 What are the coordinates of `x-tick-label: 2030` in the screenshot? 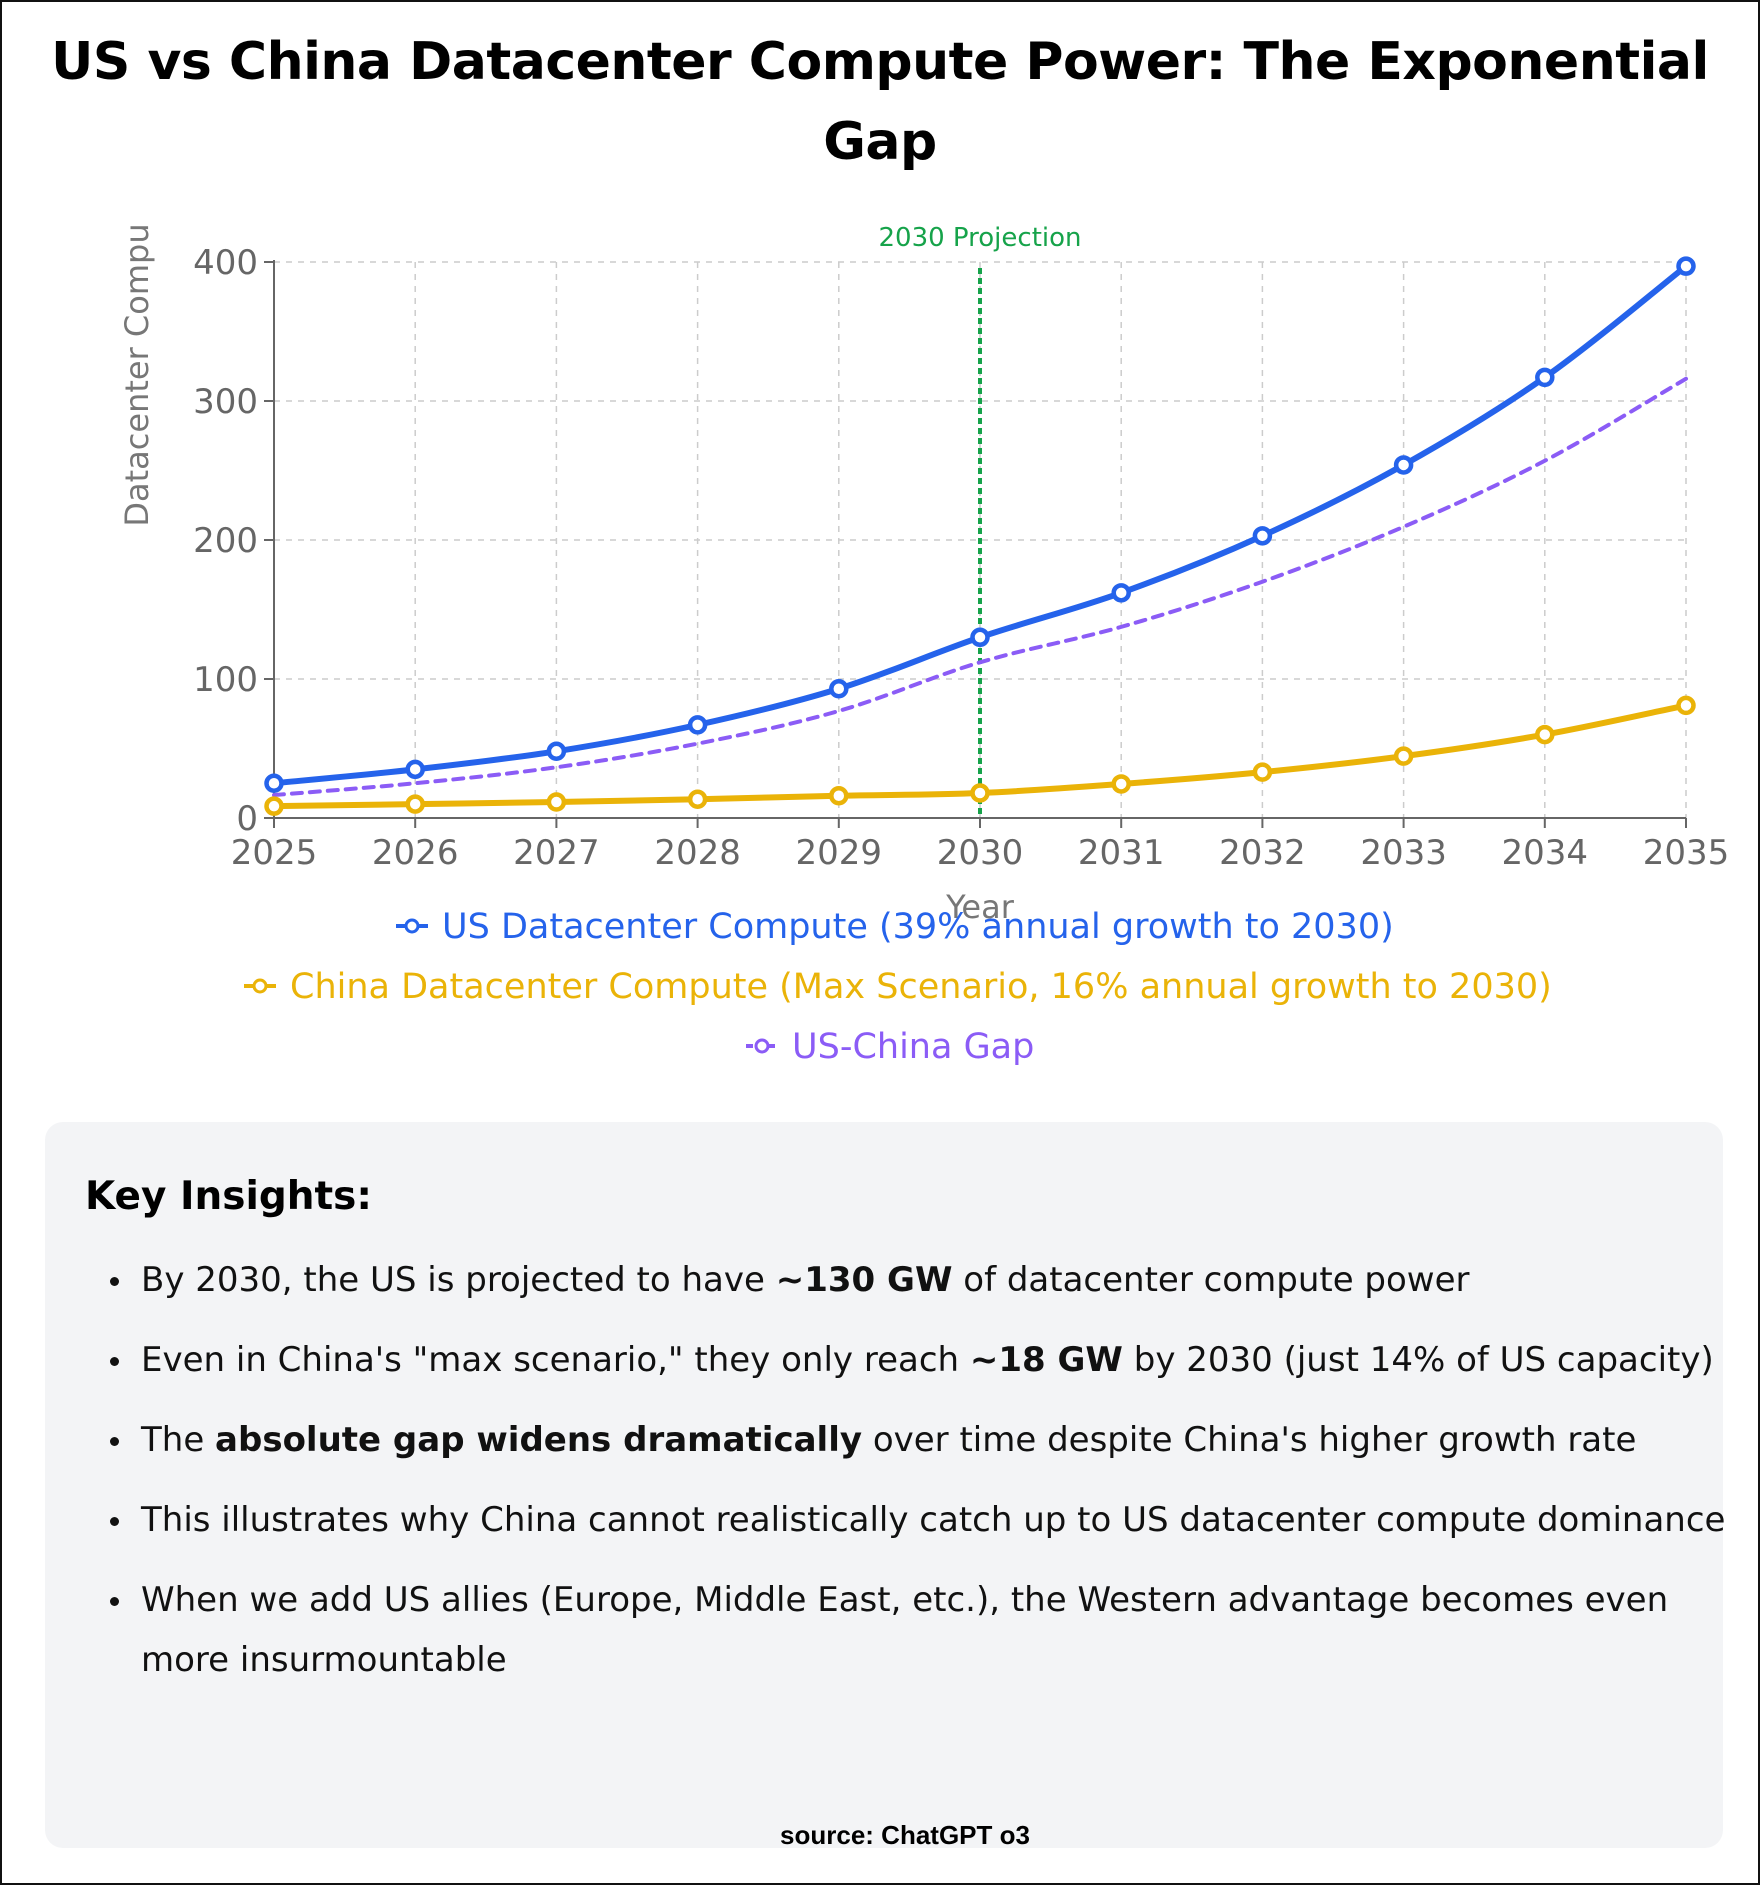 It's located at (980, 853).